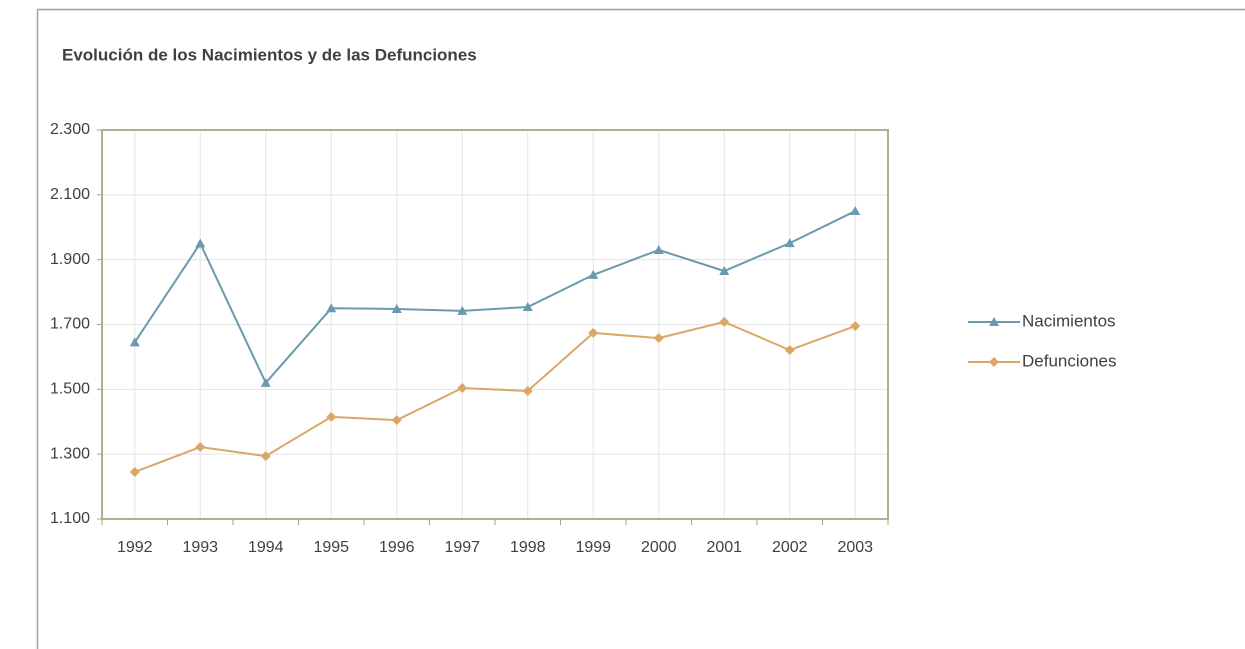 The width and height of the screenshot is (1245, 649). What do you see at coordinates (1069, 360) in the screenshot?
I see `legend-label: Defunciones` at bounding box center [1069, 360].